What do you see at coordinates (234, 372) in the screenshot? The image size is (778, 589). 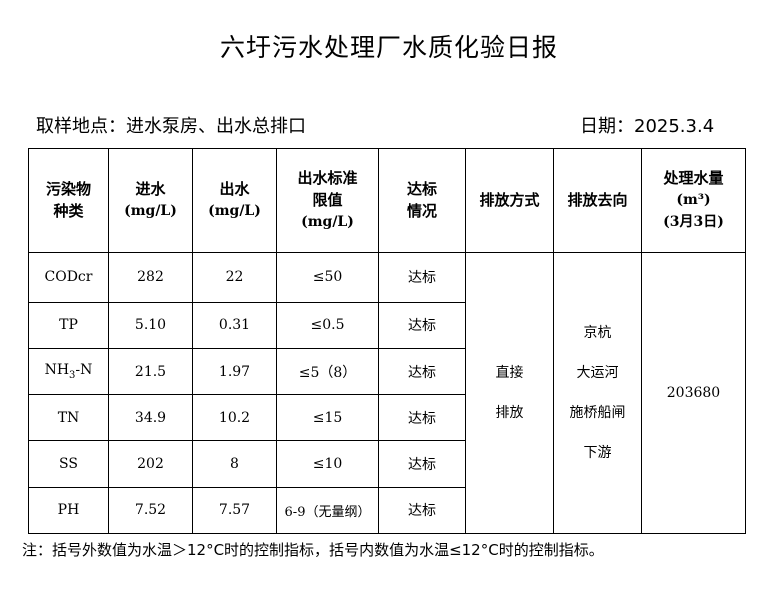 I see `outlet-value: 1.97` at bounding box center [234, 372].